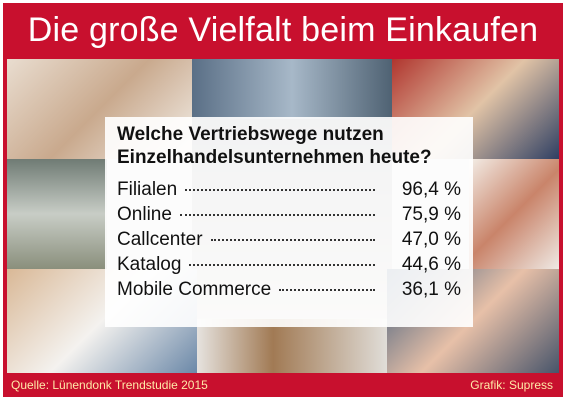 This screenshot has width=566, height=400. What do you see at coordinates (431, 239) in the screenshot?
I see `row-value: 47,0 %` at bounding box center [431, 239].